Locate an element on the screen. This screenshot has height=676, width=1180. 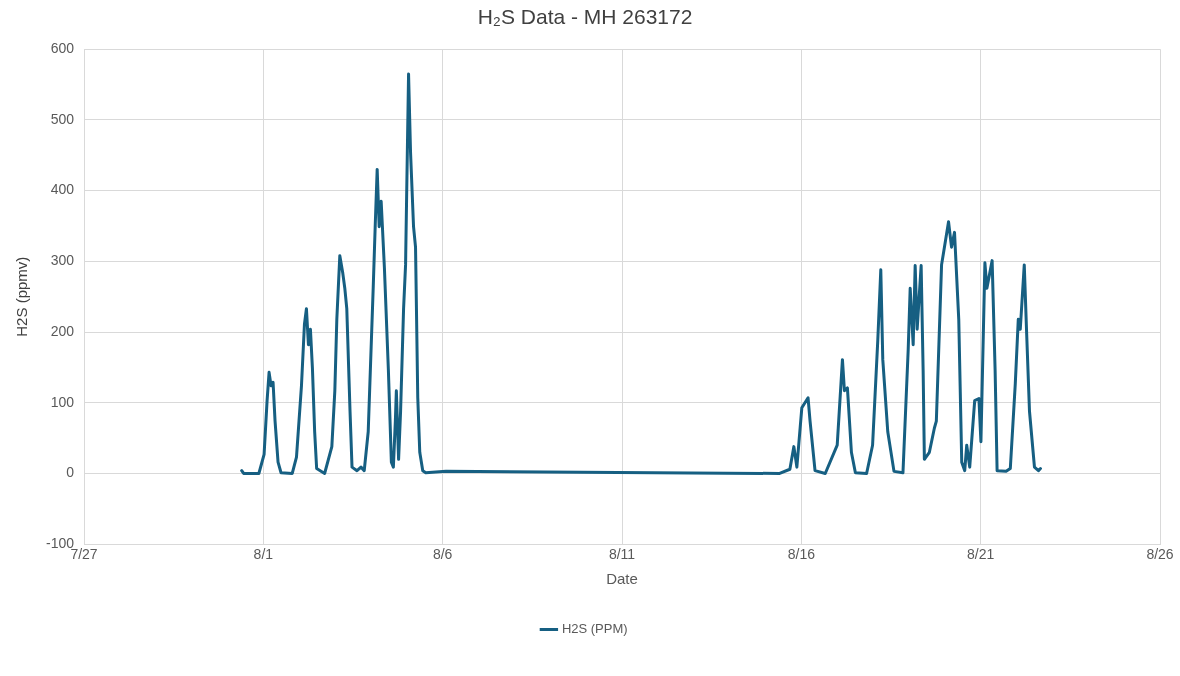
y-tick-label: -100 is located at coordinates (60, 543).